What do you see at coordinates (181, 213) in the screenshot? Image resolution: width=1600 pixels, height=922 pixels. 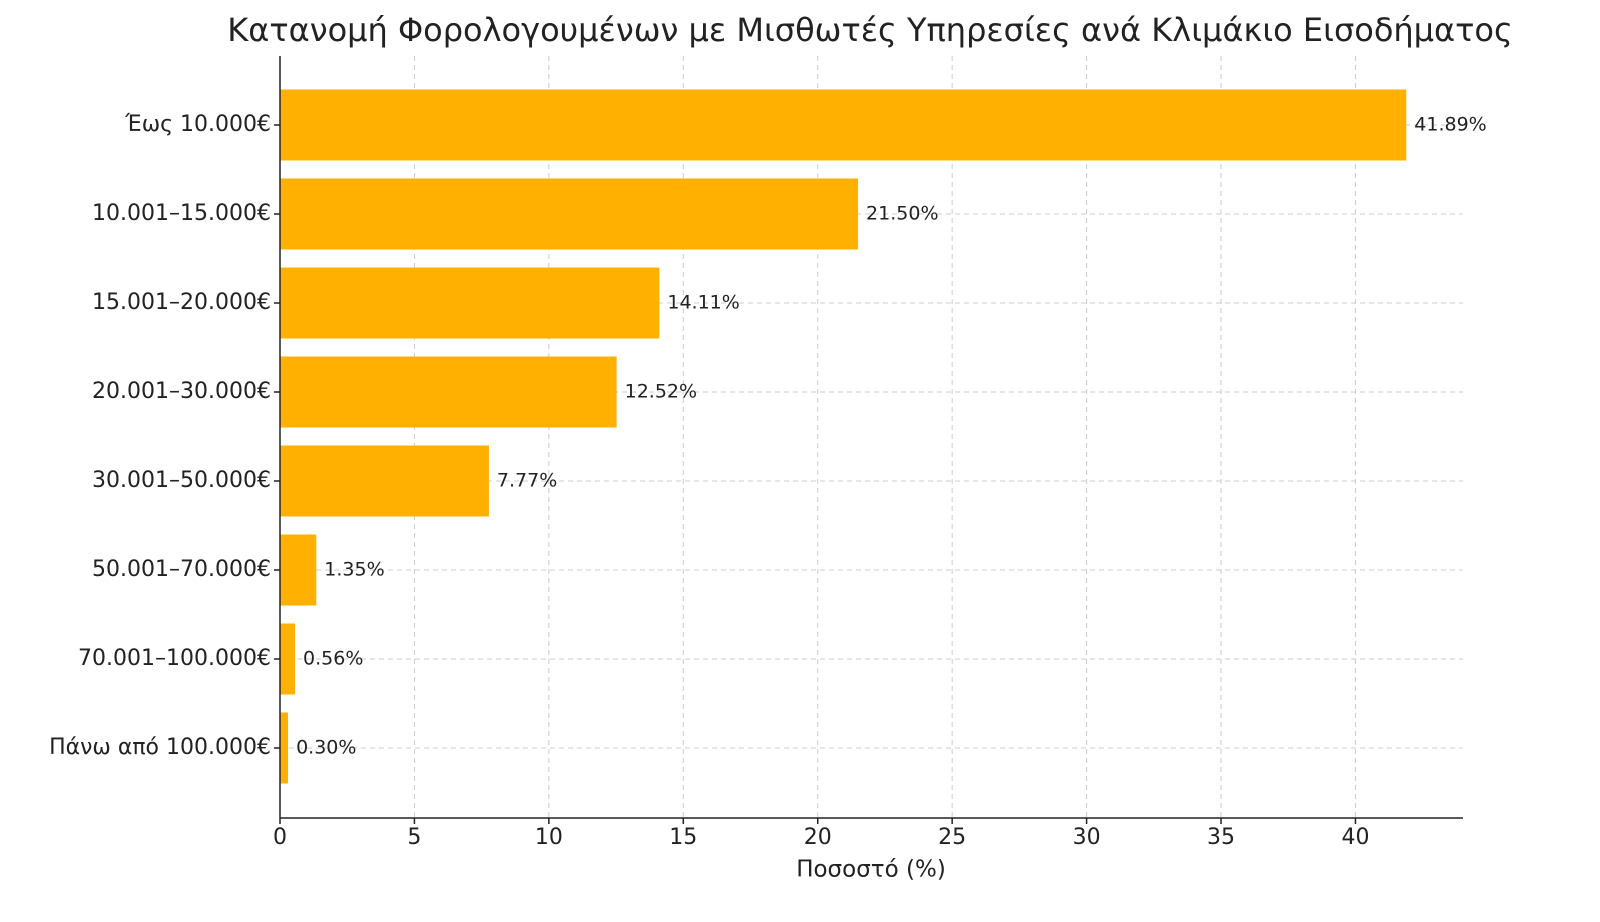 I see `y-tick-label: 10.001–15.000€` at bounding box center [181, 213].